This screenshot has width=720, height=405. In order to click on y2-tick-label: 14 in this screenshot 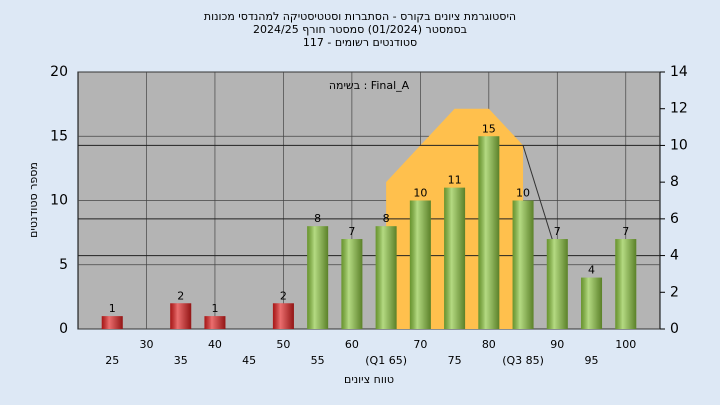, I will do `click(679, 72)`.